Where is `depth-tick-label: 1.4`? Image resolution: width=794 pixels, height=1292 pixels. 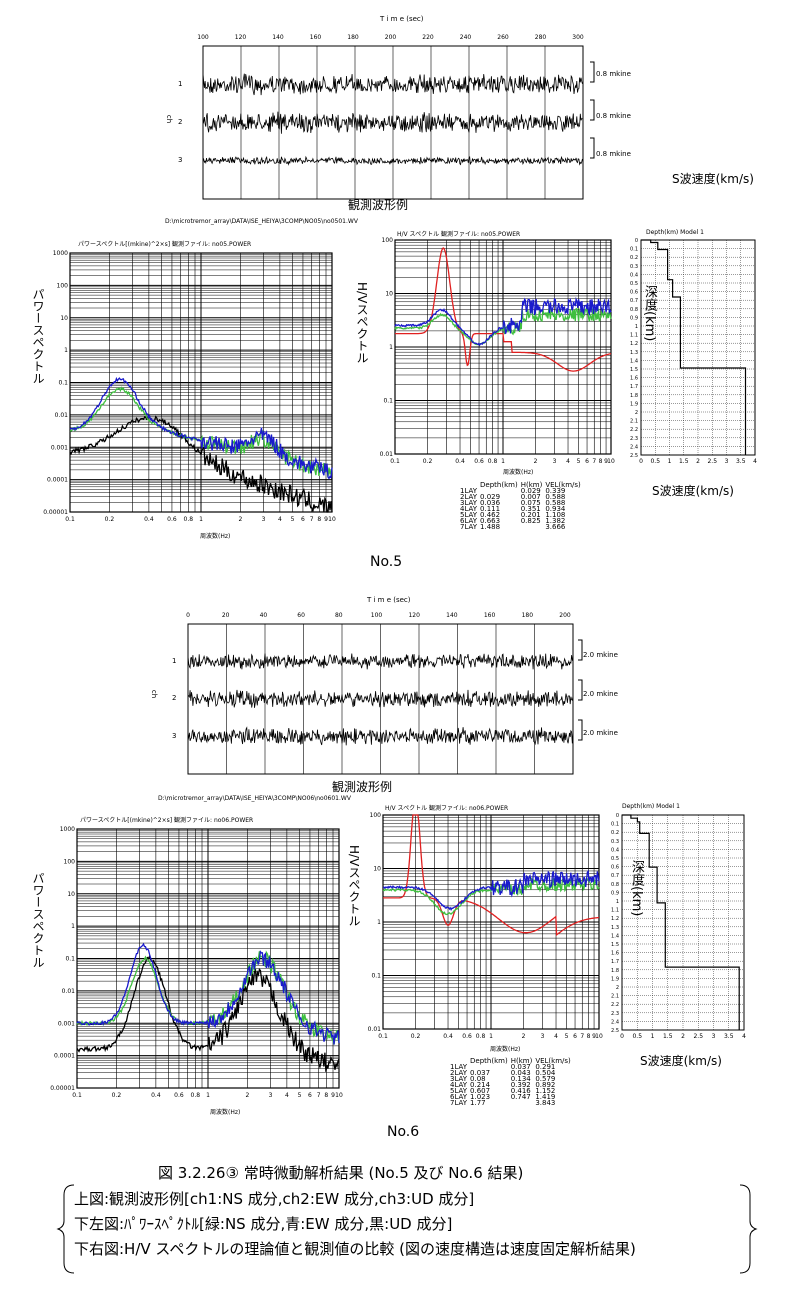
depth-tick-label: 1.4 is located at coordinates (634, 361).